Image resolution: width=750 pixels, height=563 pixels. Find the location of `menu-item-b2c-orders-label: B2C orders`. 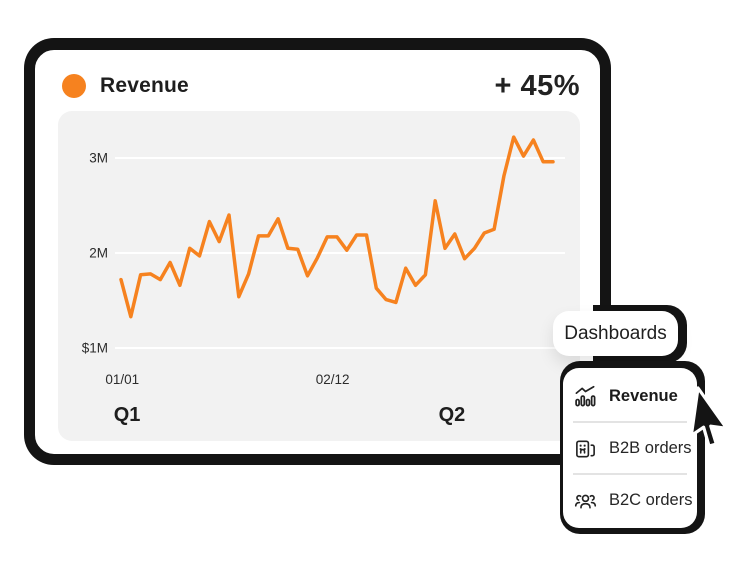

menu-item-b2c-orders-label: B2C orders is located at coordinates (651, 499).